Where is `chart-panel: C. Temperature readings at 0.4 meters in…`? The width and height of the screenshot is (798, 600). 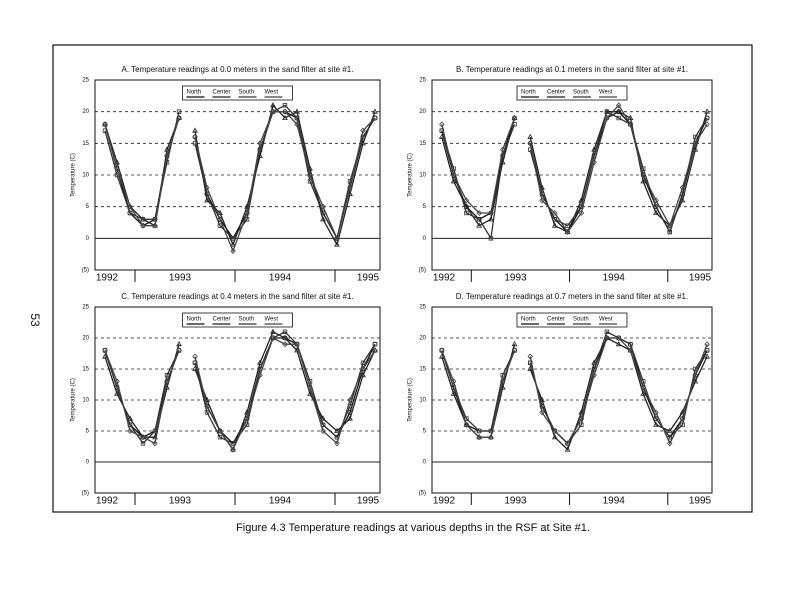 chart-panel: C. Temperature readings at 0.4 meters in… is located at coordinates (226, 399).